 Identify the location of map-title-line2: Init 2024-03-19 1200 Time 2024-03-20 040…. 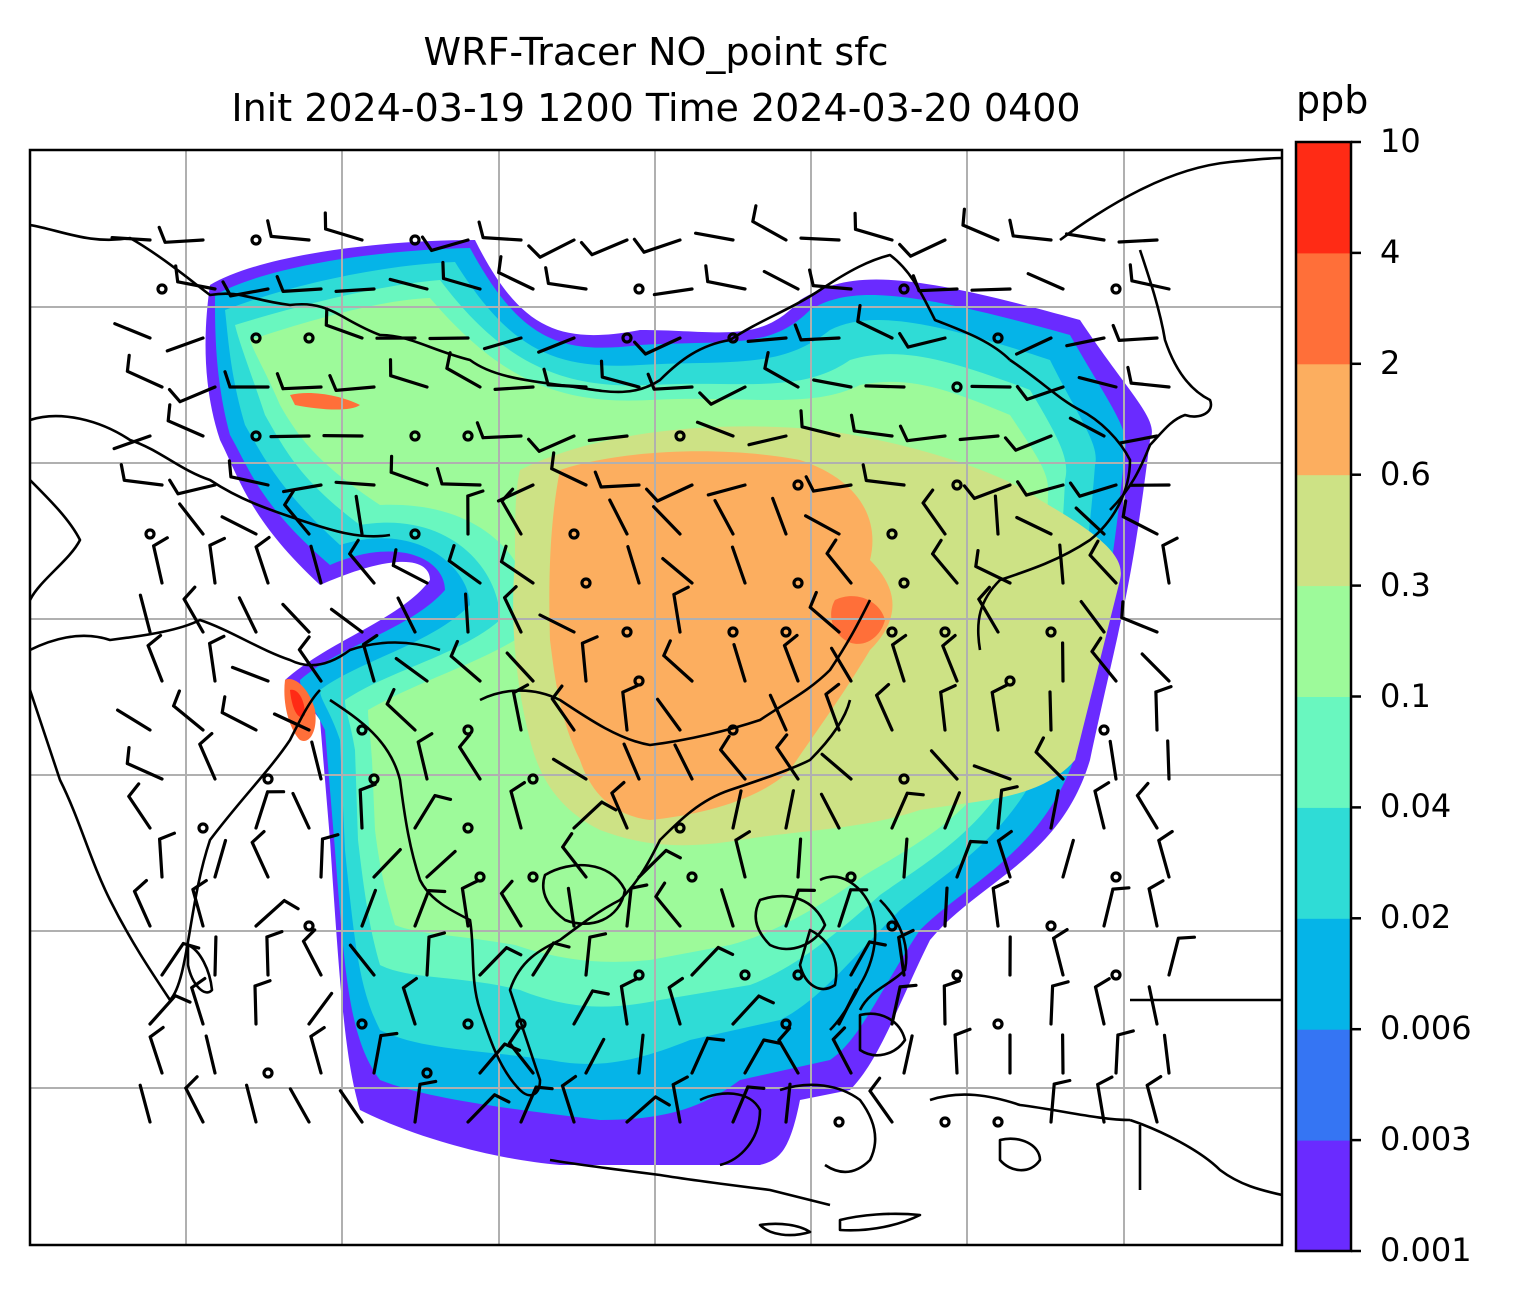
(656, 108).